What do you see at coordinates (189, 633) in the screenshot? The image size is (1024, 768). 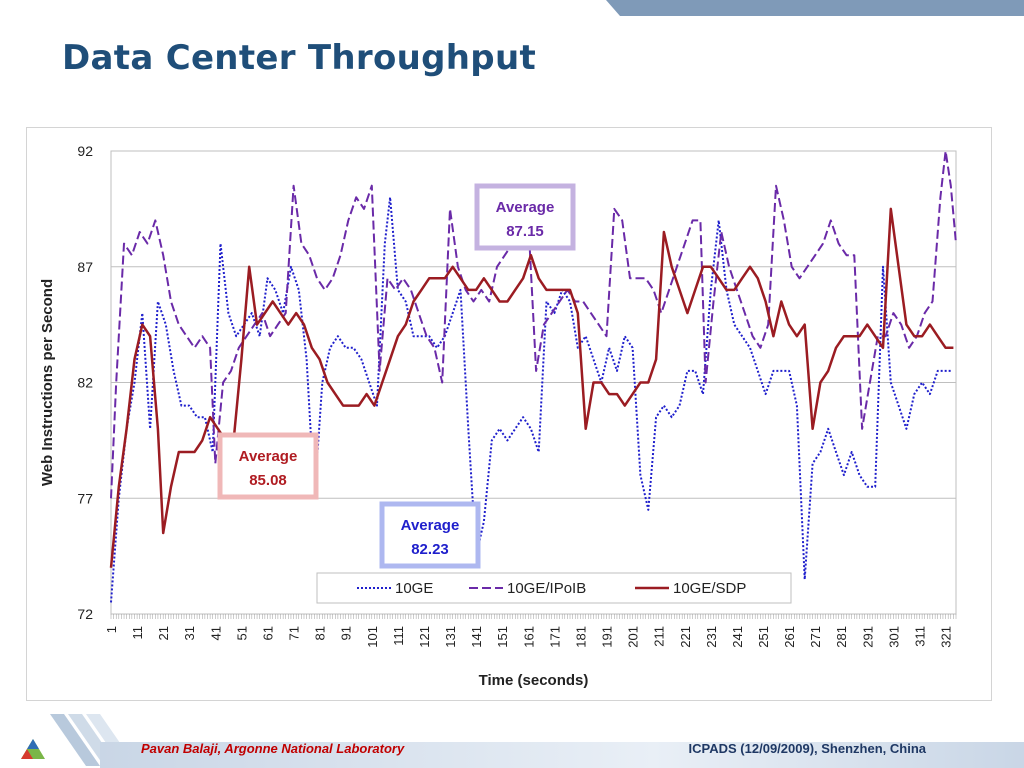 I see `x-tick-label: 31` at bounding box center [189, 633].